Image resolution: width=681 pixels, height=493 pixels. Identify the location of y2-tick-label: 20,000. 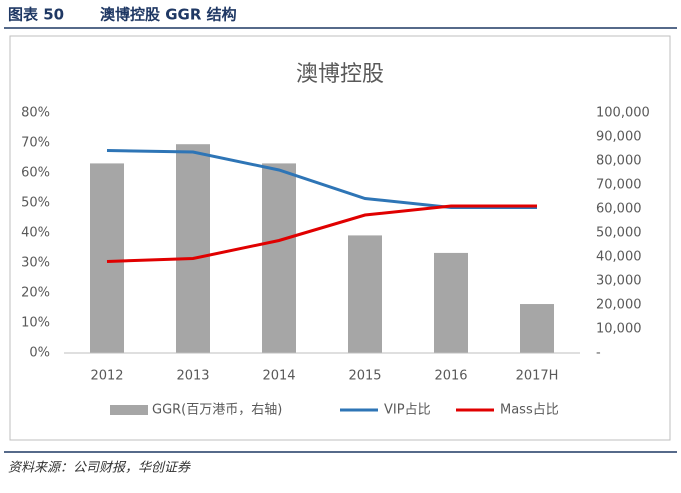
(619, 305).